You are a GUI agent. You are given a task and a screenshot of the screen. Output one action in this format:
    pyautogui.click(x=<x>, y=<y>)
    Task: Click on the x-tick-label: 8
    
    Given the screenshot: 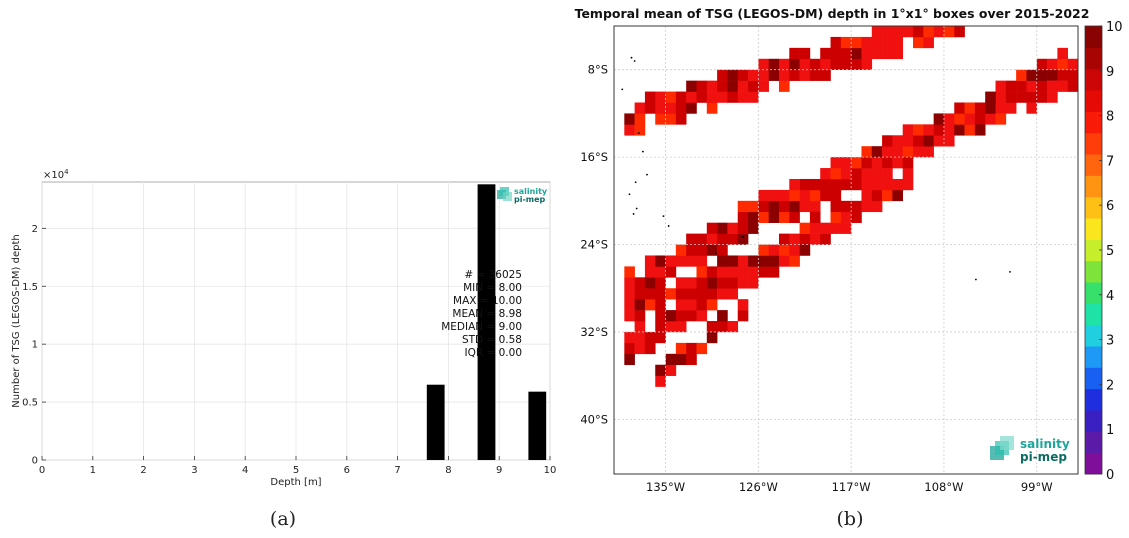 What is the action you would take?
    pyautogui.click(x=448, y=470)
    